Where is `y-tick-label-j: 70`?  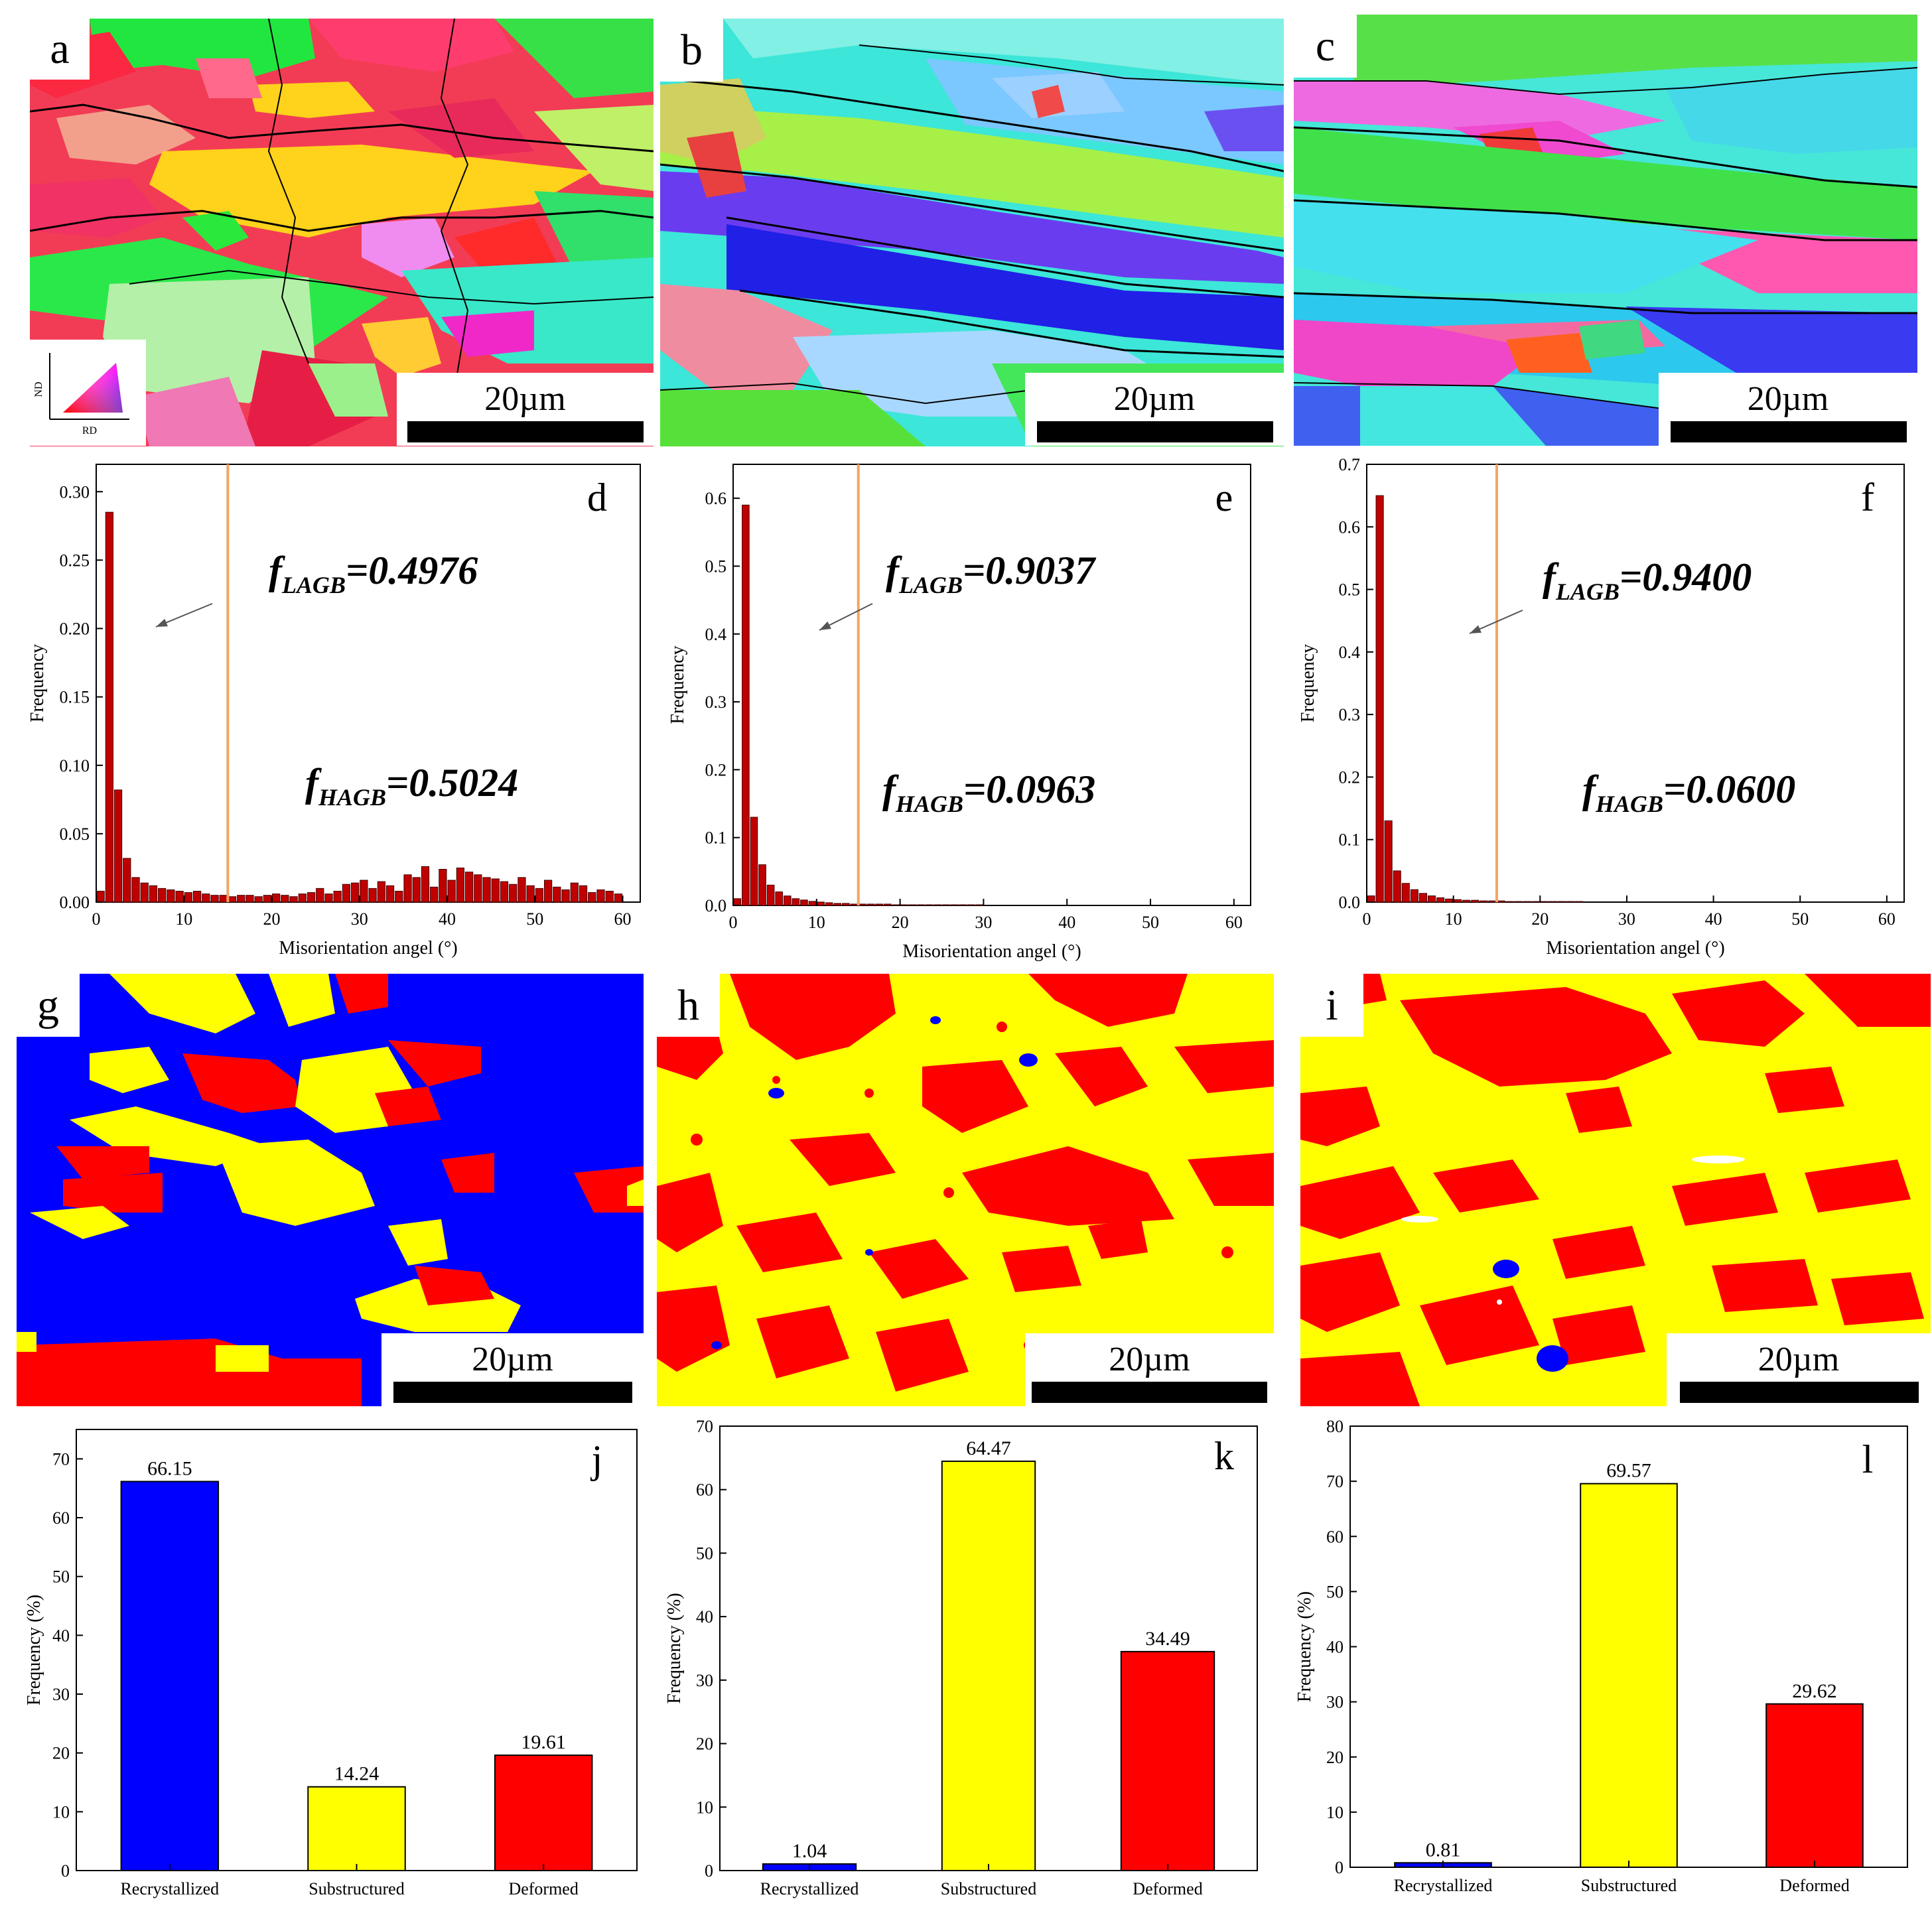
y-tick-label-j: 70 is located at coordinates (61, 1459).